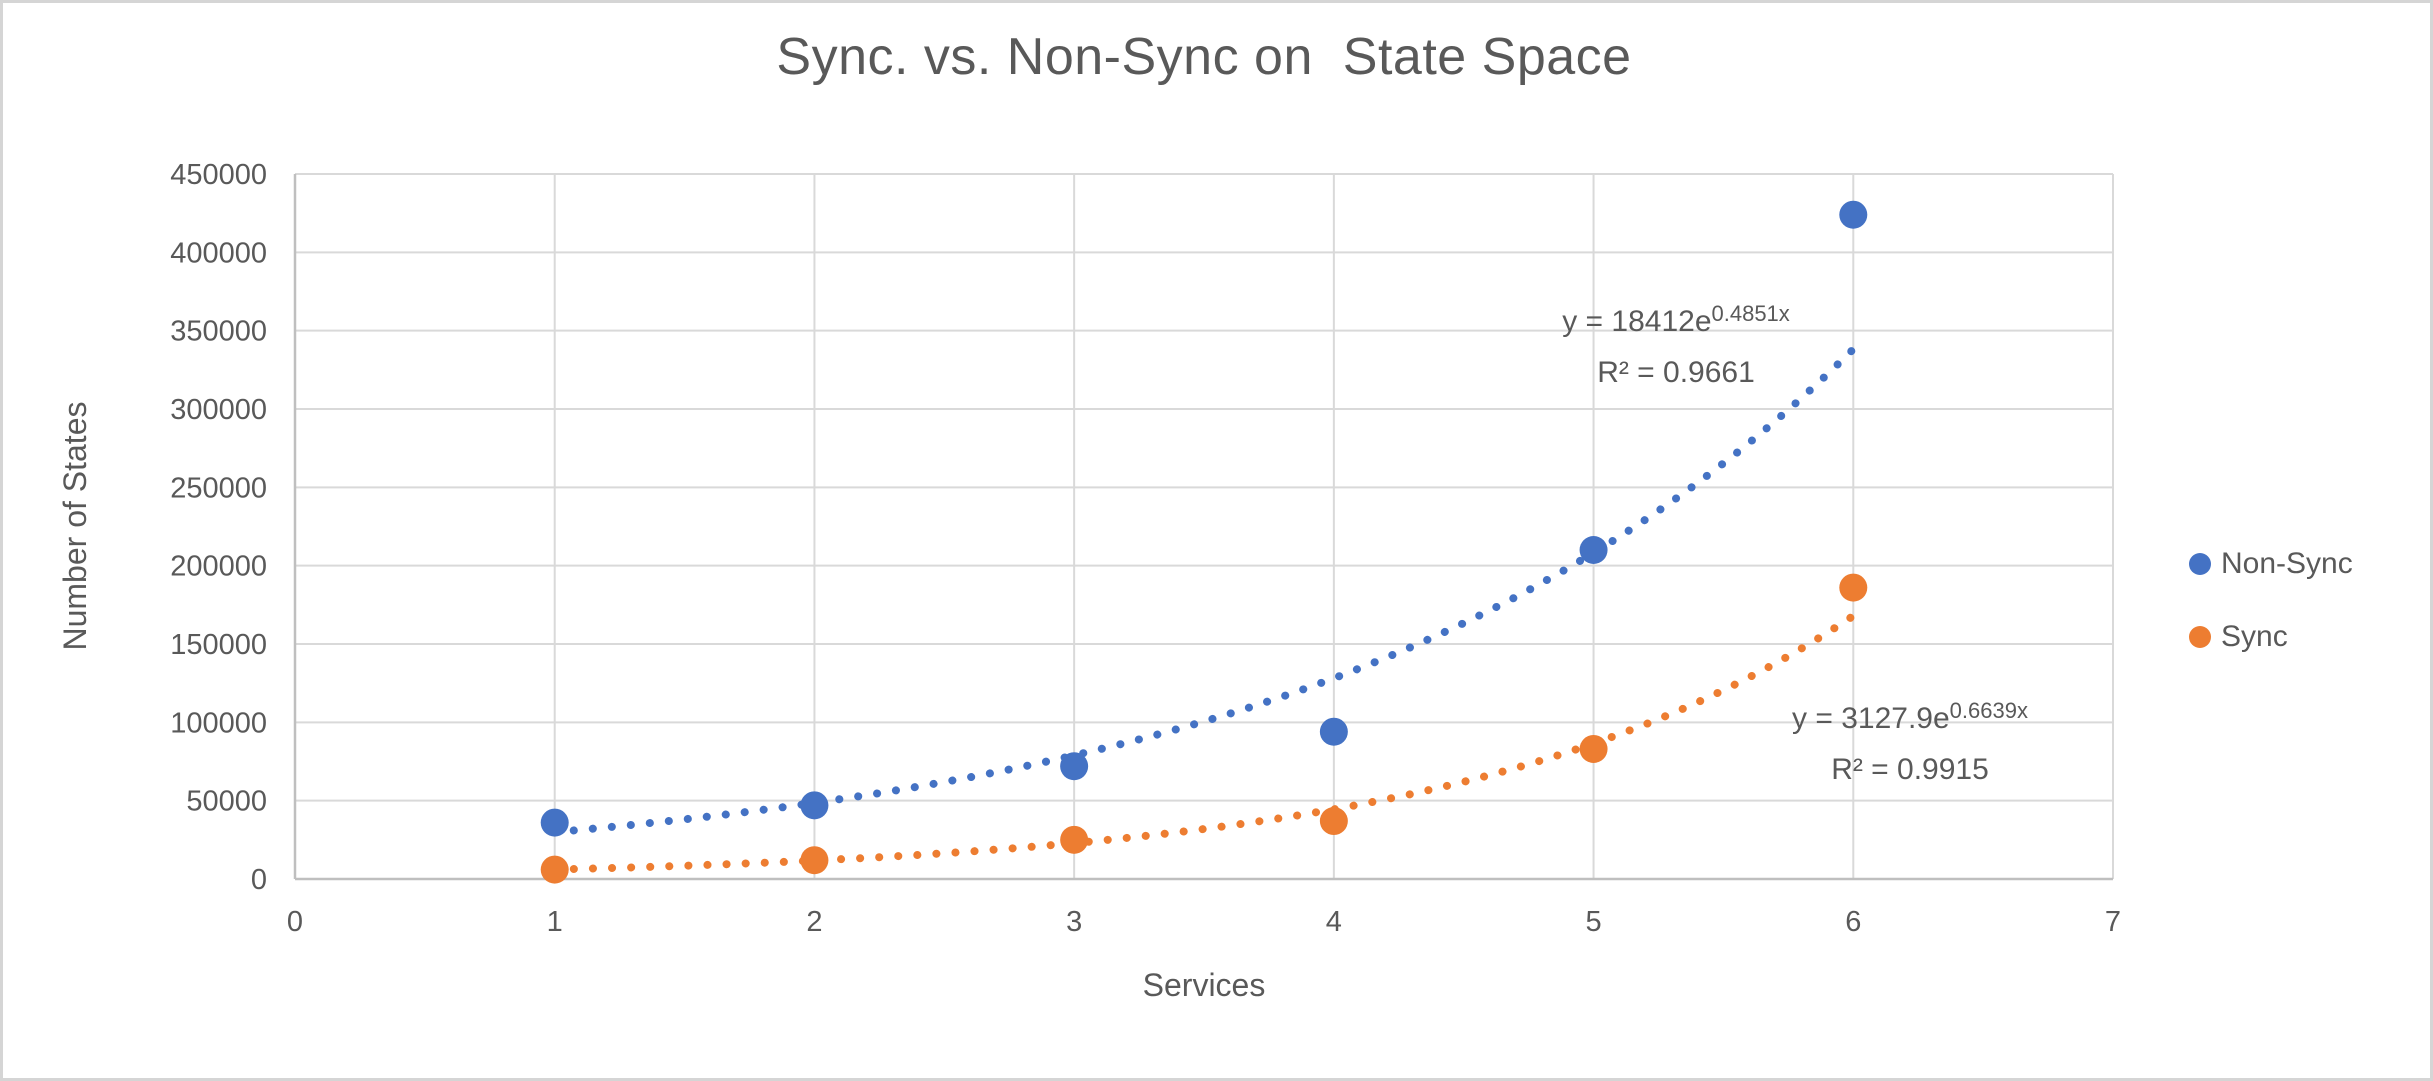 The image size is (2433, 1081). What do you see at coordinates (1204, 57) in the screenshot?
I see `chart-title: Sync. vs. Non-Sync on State Space` at bounding box center [1204, 57].